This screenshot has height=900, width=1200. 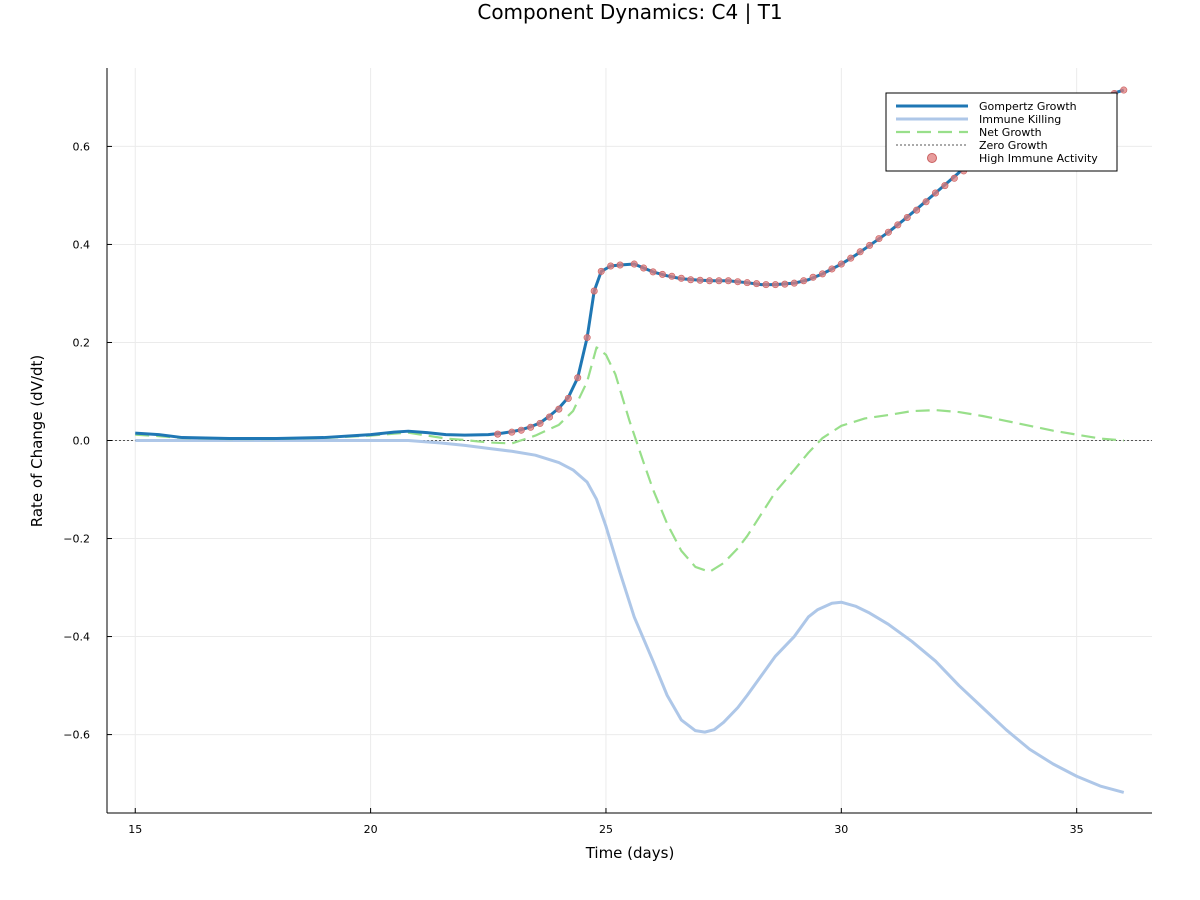 What do you see at coordinates (76, 735) in the screenshot?
I see `y-tick-label: −0.6` at bounding box center [76, 735].